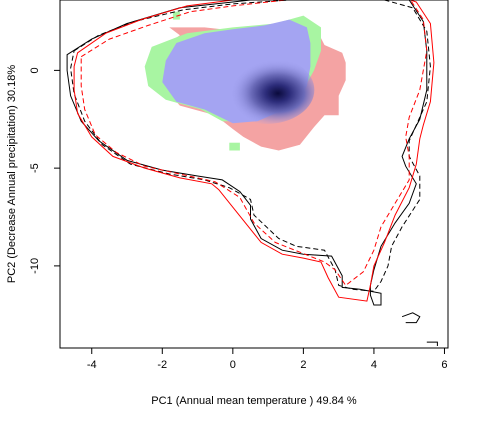  Describe the element at coordinates (303, 365) in the screenshot. I see `x-tick-label-3: 2` at that location.